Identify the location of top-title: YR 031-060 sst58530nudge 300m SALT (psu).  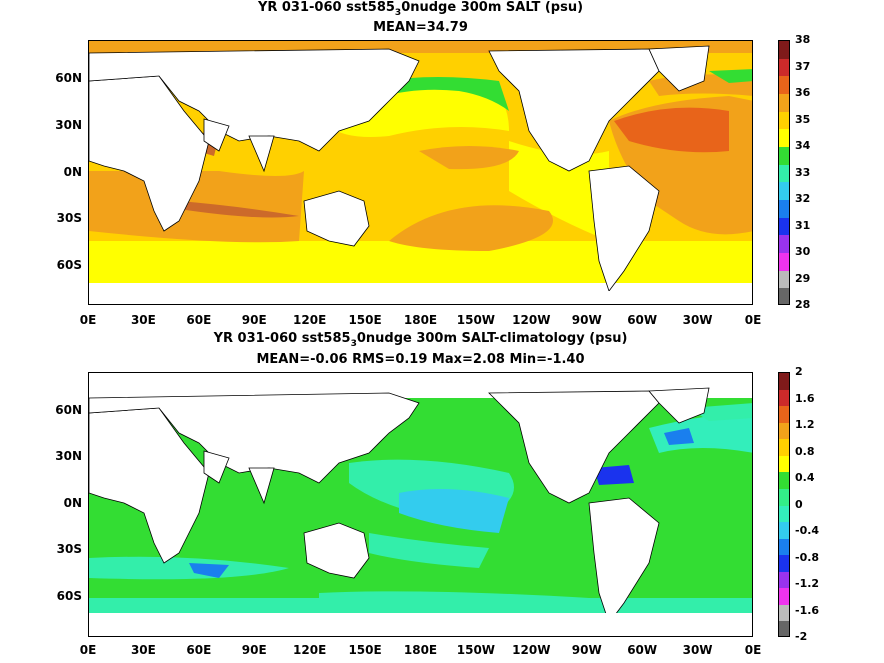
(420, 9).